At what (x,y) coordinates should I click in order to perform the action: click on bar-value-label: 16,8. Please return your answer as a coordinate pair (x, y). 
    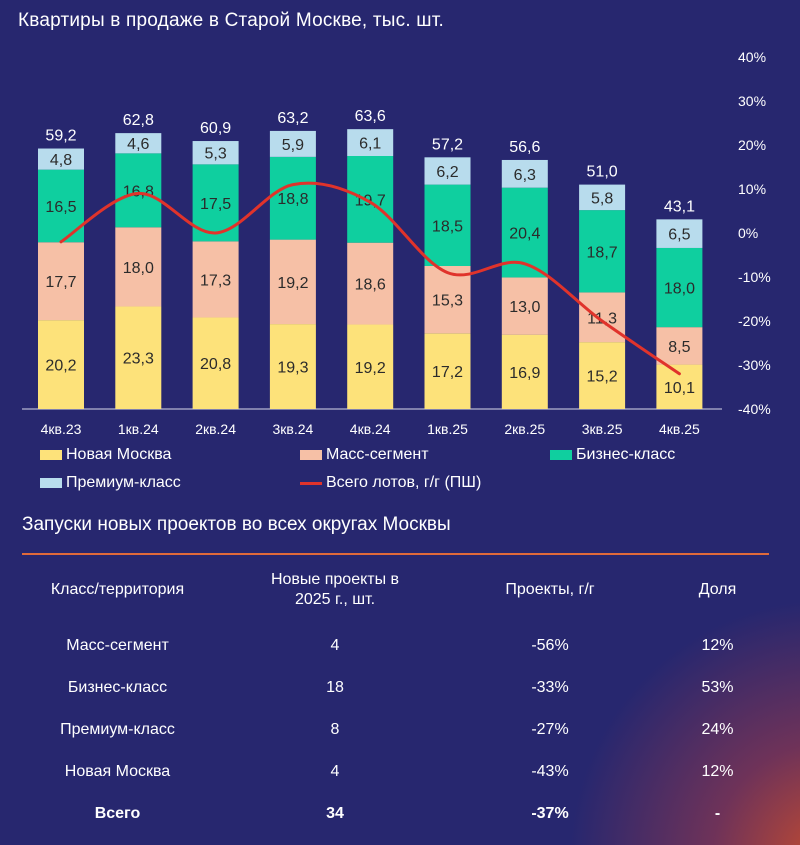
    Looking at the image, I should click on (138, 191).